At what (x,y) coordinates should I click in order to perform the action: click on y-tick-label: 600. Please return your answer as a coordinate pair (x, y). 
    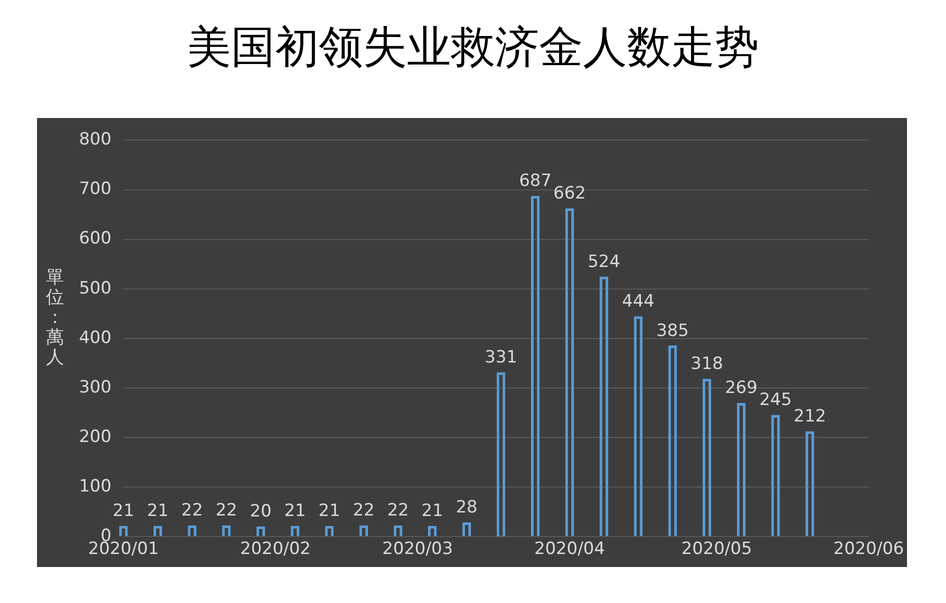
    Looking at the image, I should click on (95, 238).